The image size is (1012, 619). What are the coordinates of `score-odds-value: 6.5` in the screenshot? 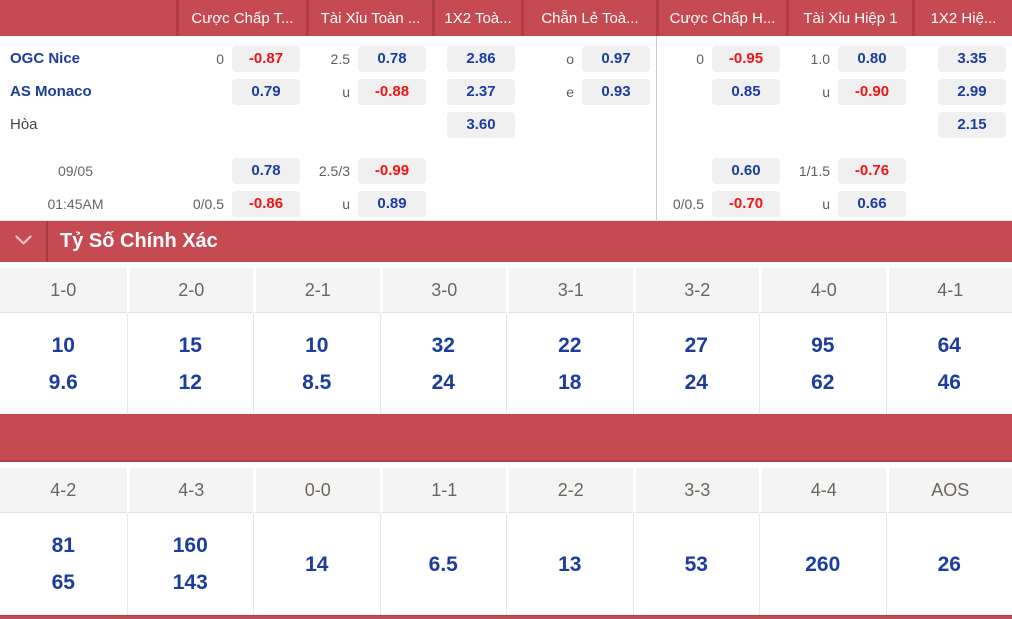 It's located at (443, 564).